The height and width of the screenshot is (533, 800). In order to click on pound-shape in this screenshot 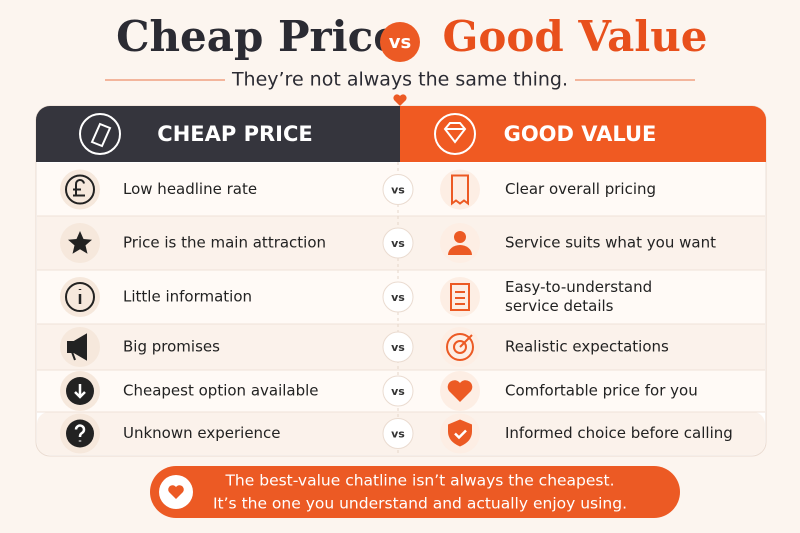, I will do `click(79, 188)`.